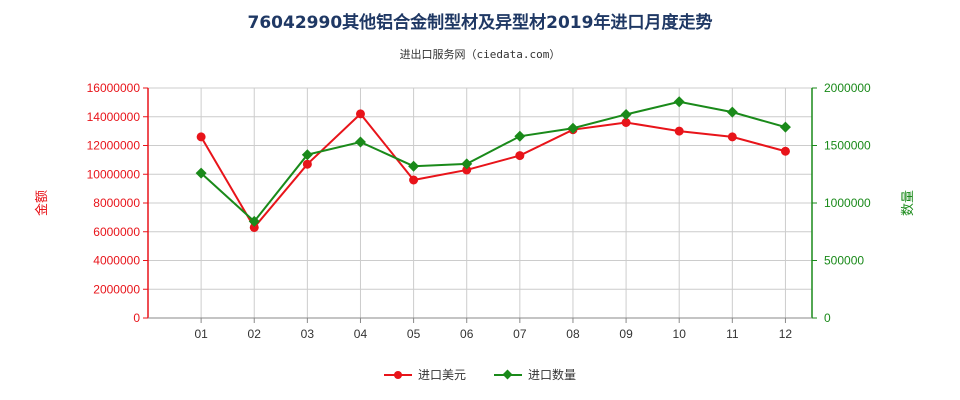  What do you see at coordinates (201, 334) in the screenshot?
I see `x-tick-label: 01` at bounding box center [201, 334].